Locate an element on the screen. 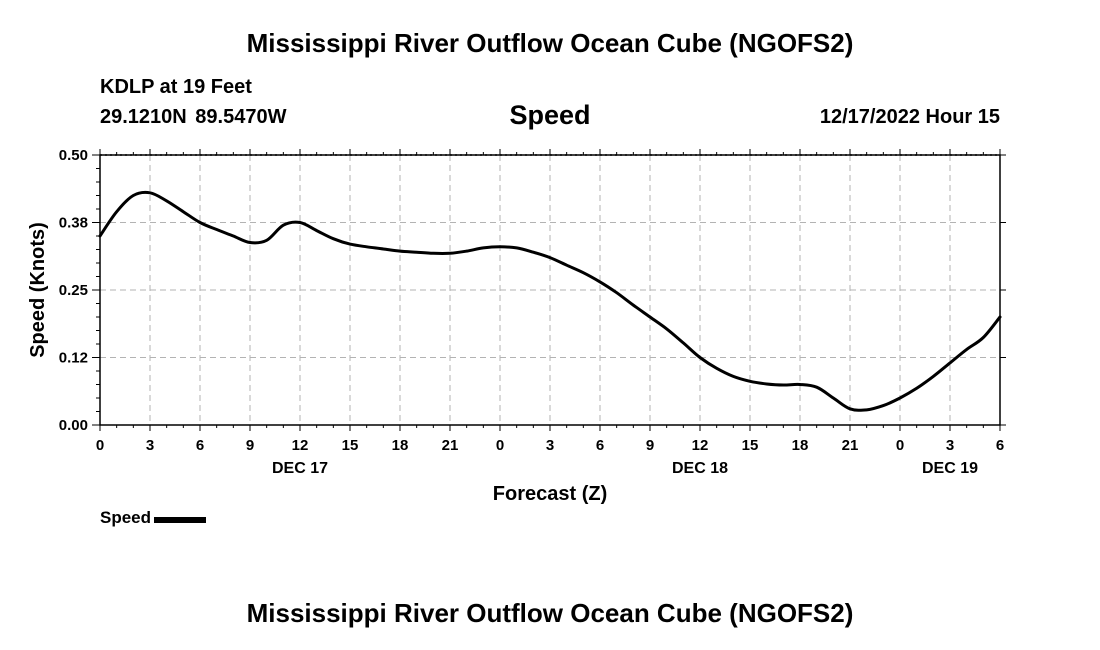 This screenshot has width=1100, height=650. legend-label: Speed is located at coordinates (126, 517).